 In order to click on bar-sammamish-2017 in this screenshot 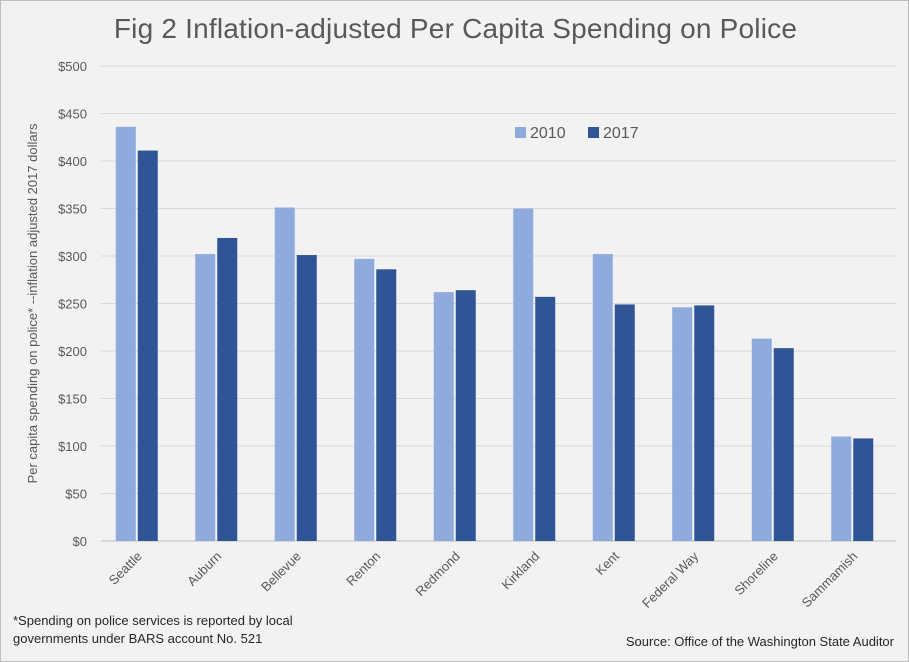, I will do `click(863, 489)`.